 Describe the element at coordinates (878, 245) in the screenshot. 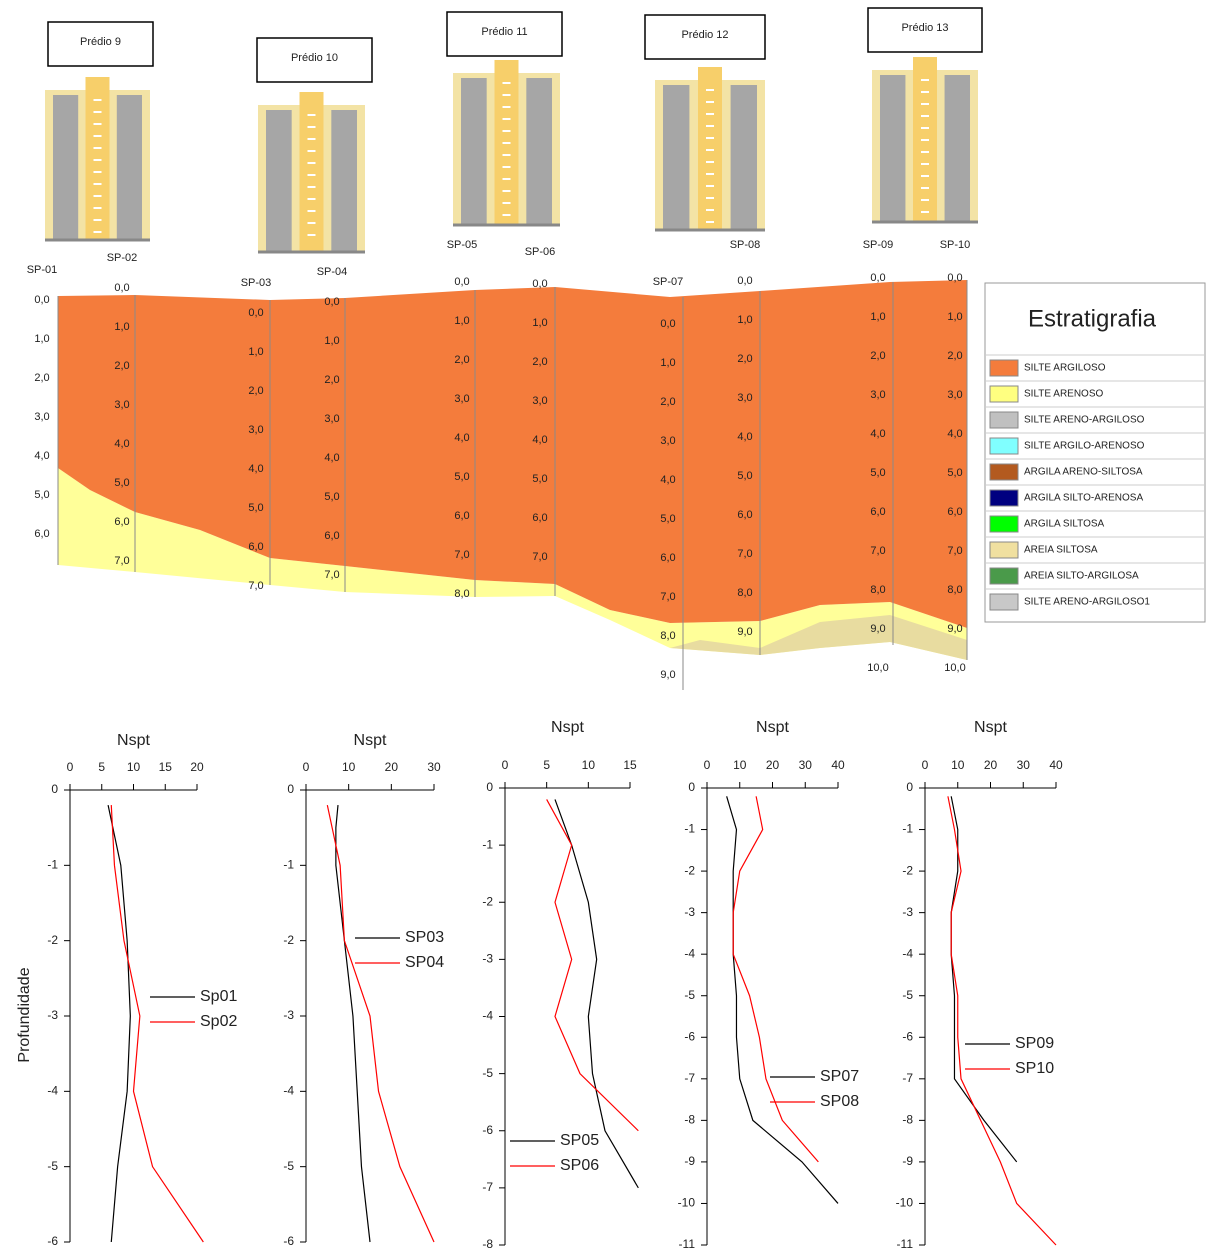

I see `borehole-name: SP-09` at that location.